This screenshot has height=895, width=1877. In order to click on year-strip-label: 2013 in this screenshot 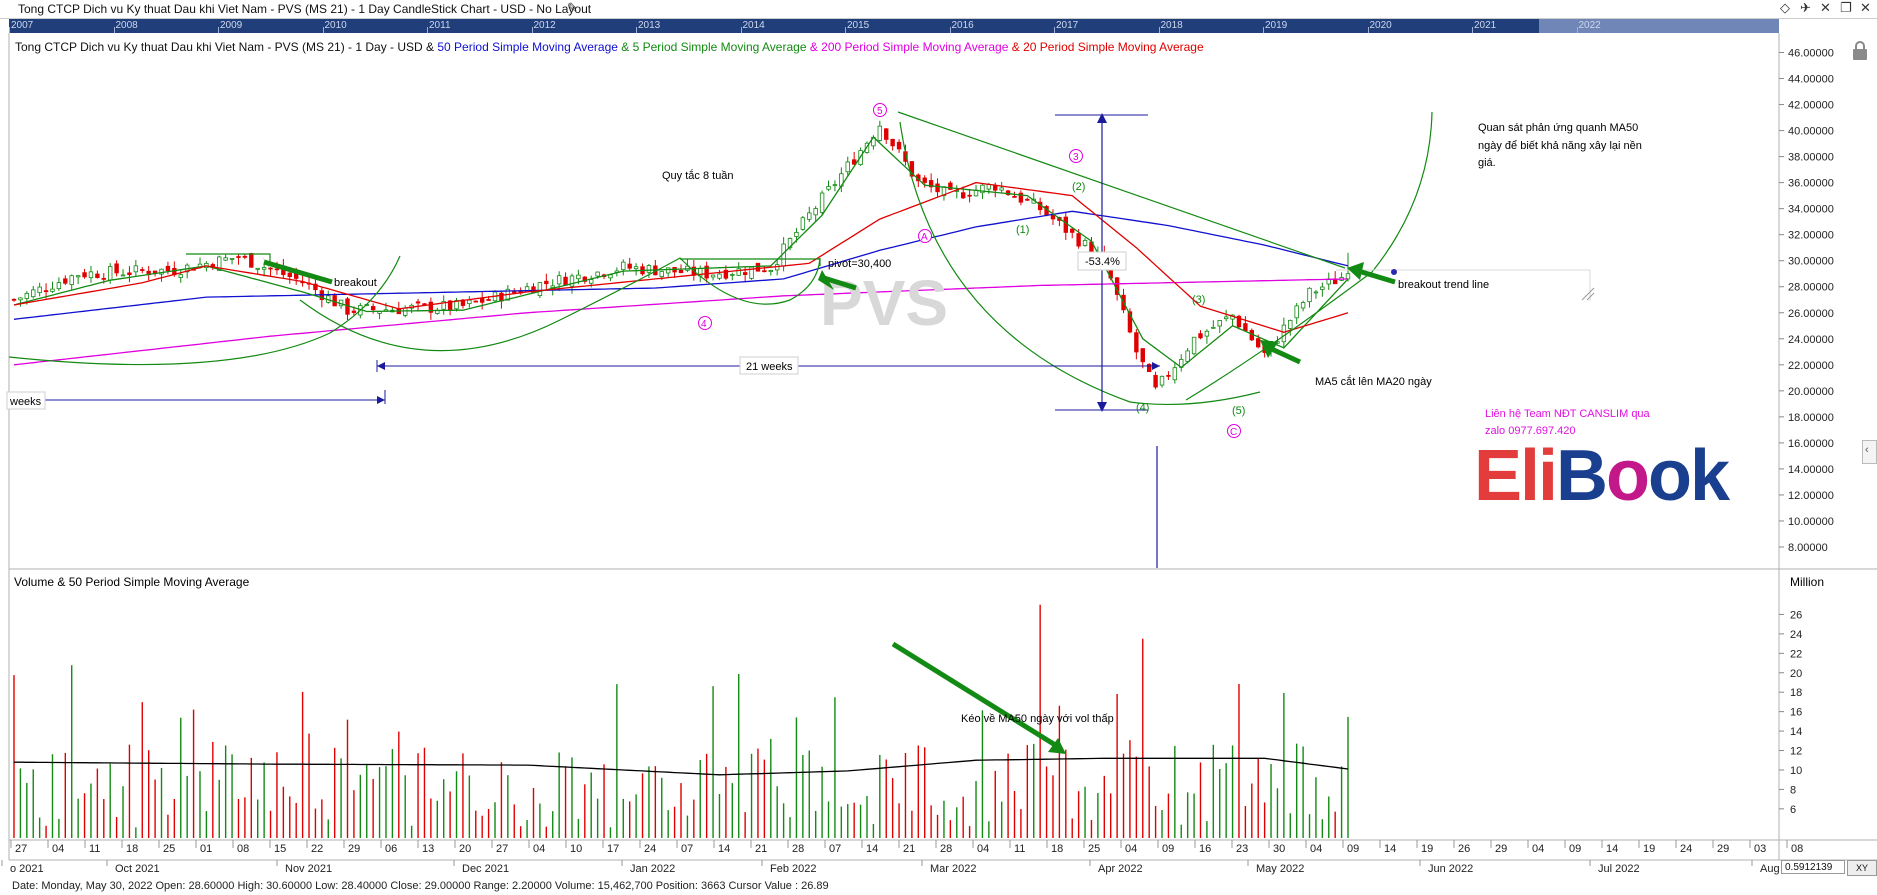, I will do `click(649, 25)`.